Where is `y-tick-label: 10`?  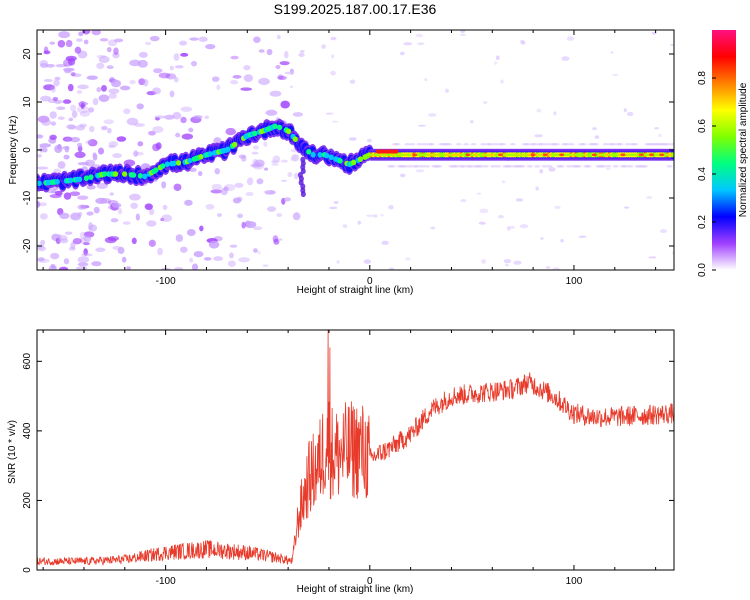
y-tick-label: 10 is located at coordinates (27, 102).